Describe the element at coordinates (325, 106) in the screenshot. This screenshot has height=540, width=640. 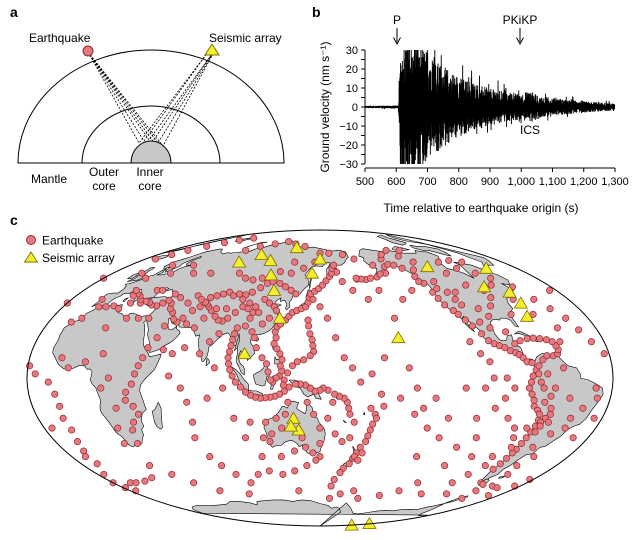
I see `y-axis-title: Ground velocity (nm s⁻¹)` at that location.